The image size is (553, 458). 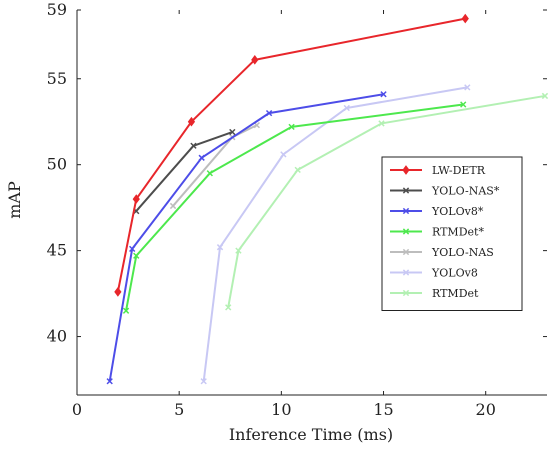 What do you see at coordinates (57, 250) in the screenshot?
I see `y-tick-label: 45` at bounding box center [57, 250].